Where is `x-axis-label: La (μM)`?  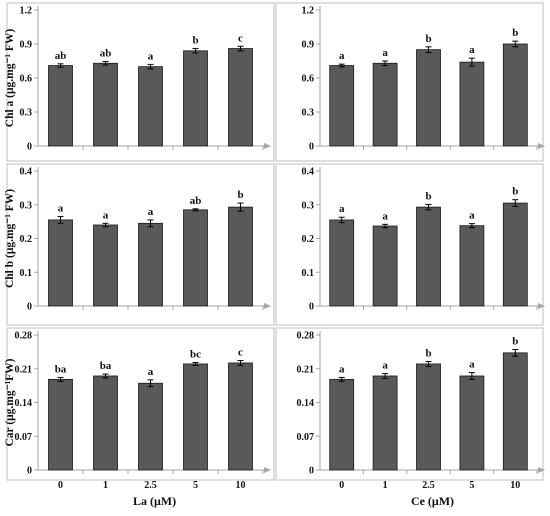 x-axis-label: La (μM) is located at coordinates (154, 501).